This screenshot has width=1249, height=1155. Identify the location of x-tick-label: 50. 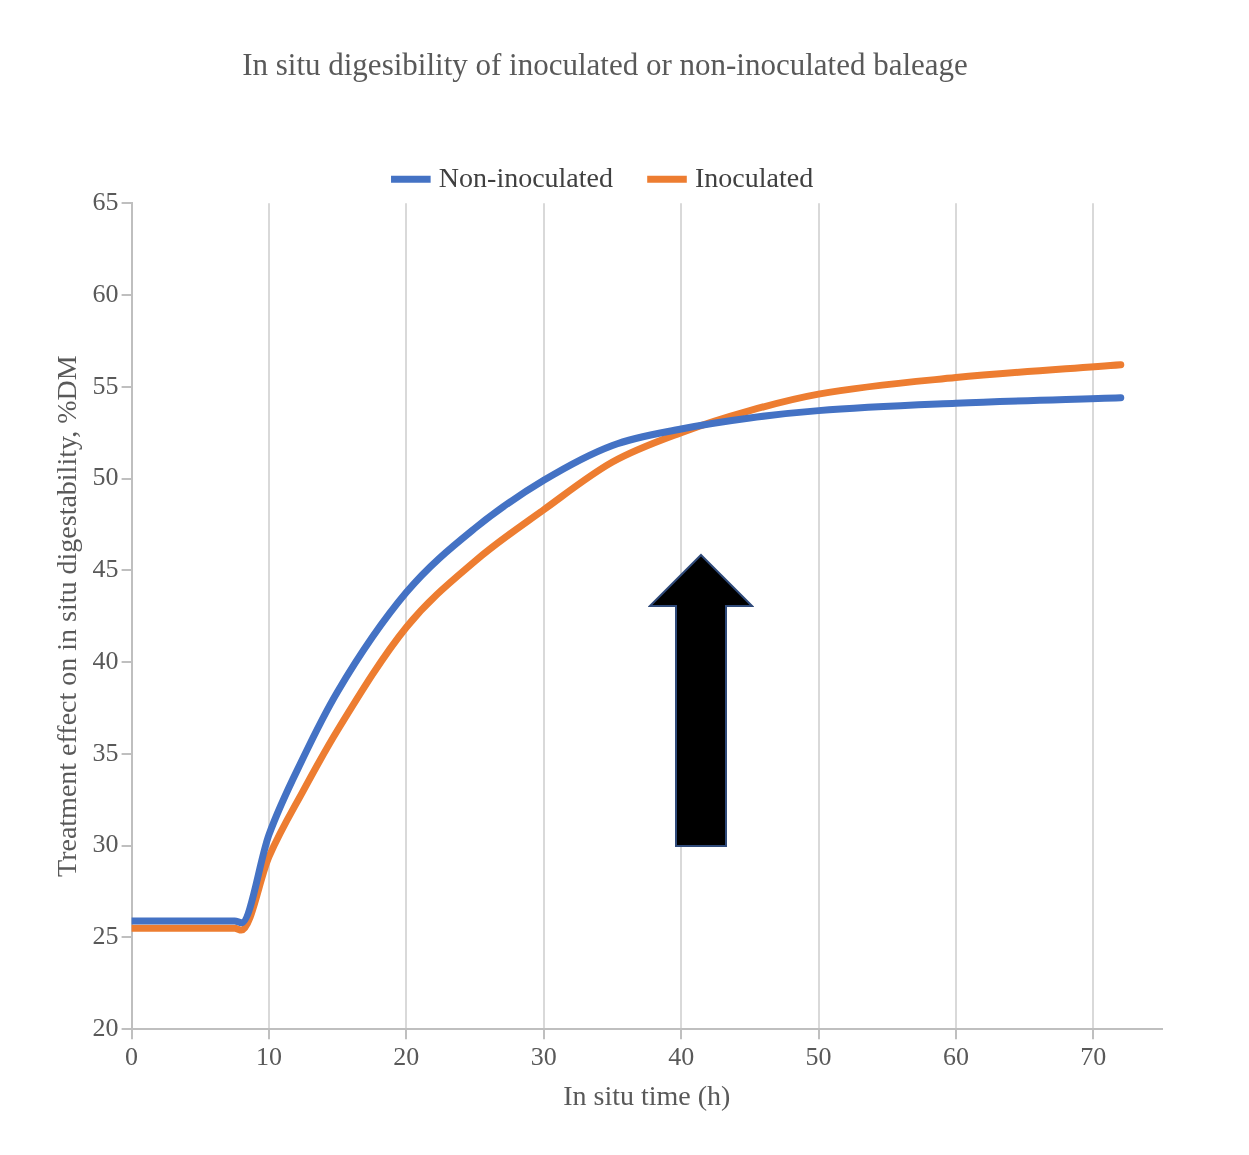
(818, 1056).